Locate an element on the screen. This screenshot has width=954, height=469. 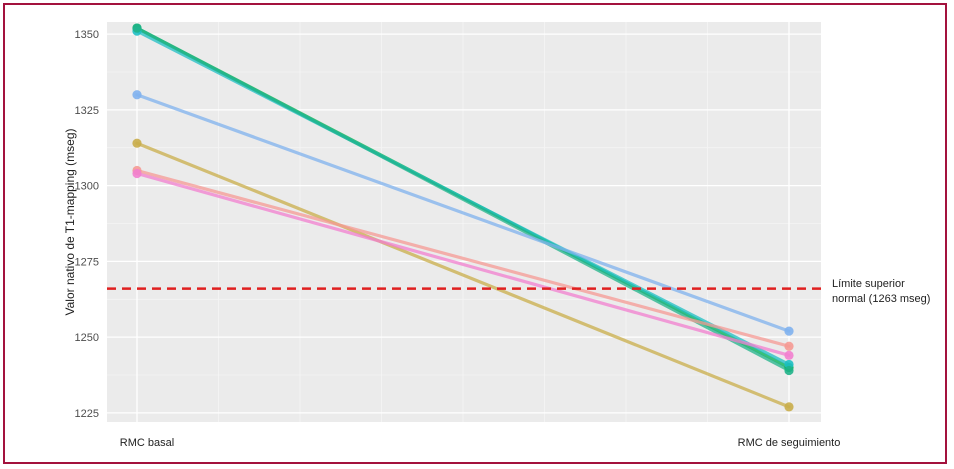
y-tick-label: 1300 is located at coordinates (87, 187).